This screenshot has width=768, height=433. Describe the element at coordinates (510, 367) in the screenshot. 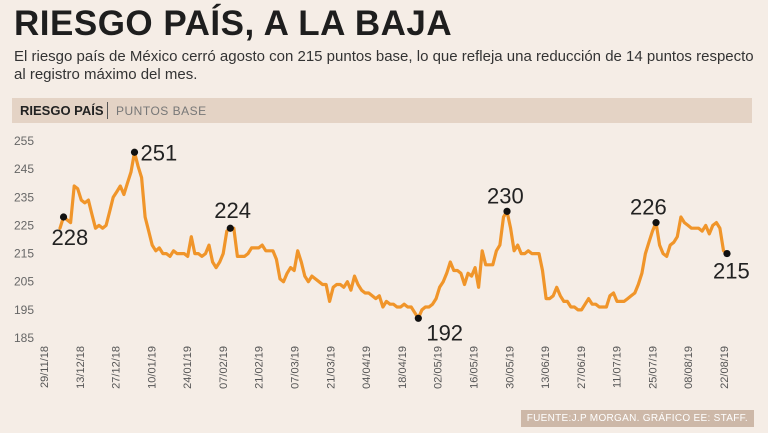

I see `x-tick-label: 30/05/19` at that location.